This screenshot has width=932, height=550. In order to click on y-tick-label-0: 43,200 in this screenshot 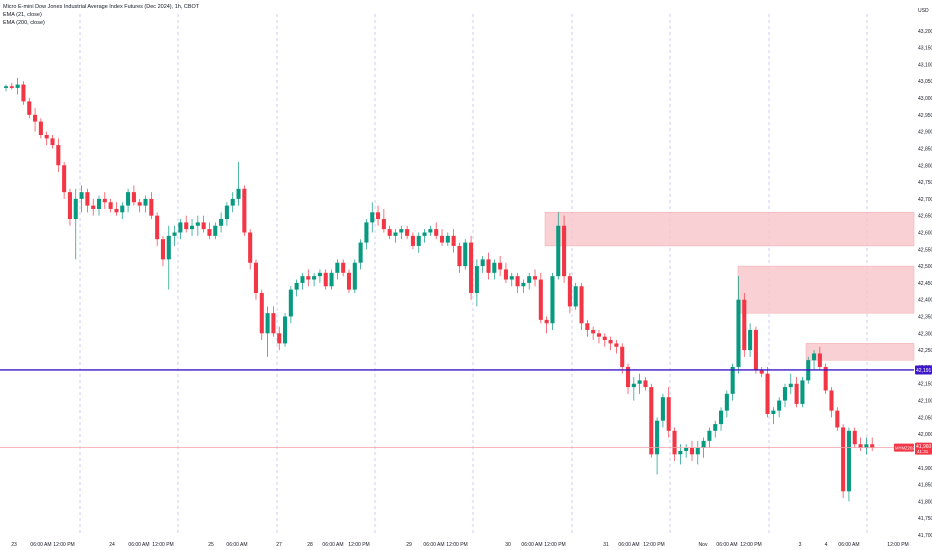, I will do `click(925, 32)`.